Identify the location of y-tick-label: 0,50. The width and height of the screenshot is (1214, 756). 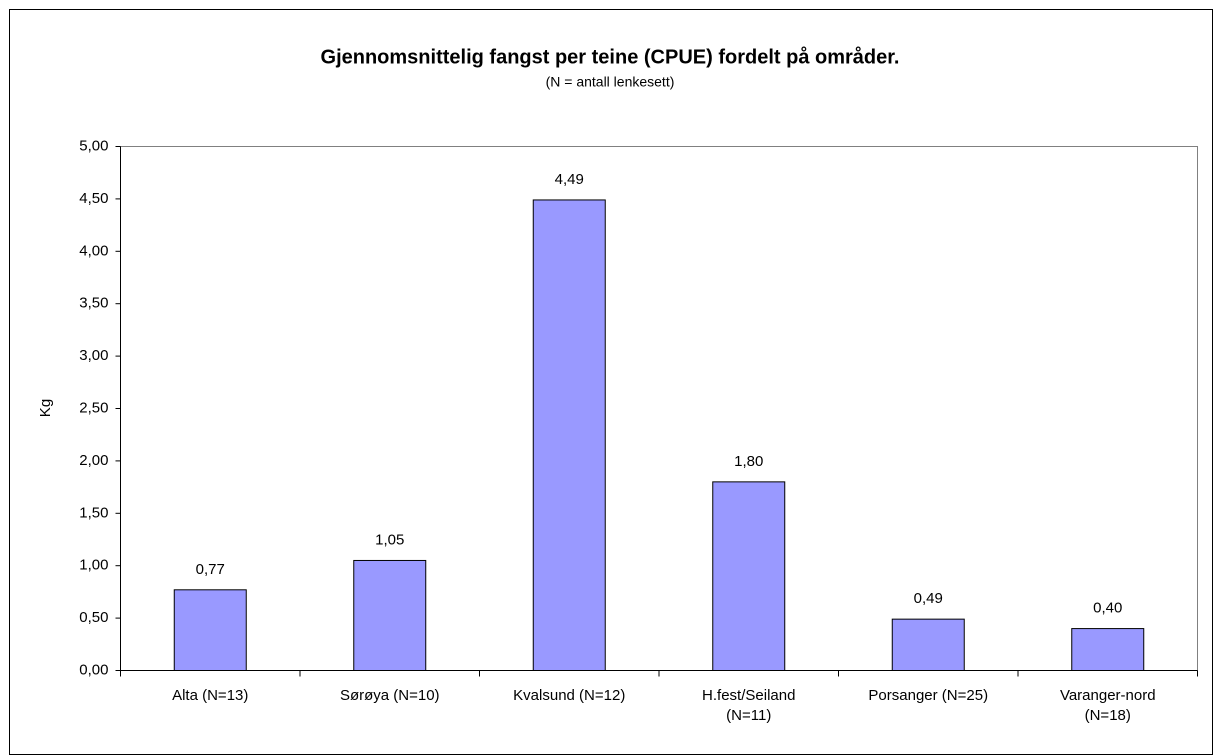
(93, 617).